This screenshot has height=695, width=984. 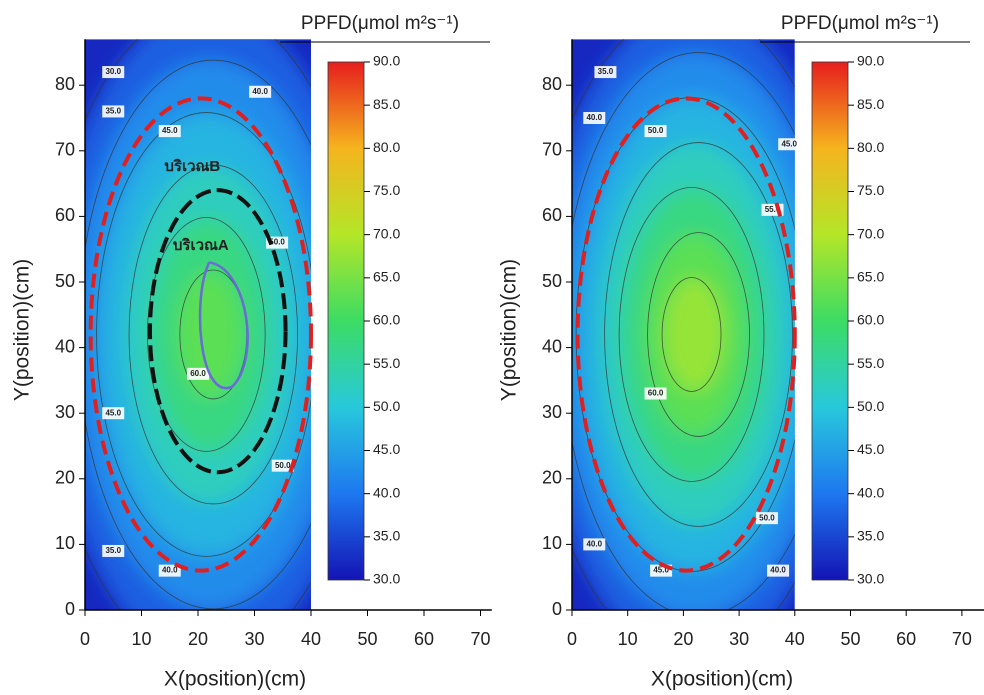 I want to click on region-b-outline, so click(x=217, y=331).